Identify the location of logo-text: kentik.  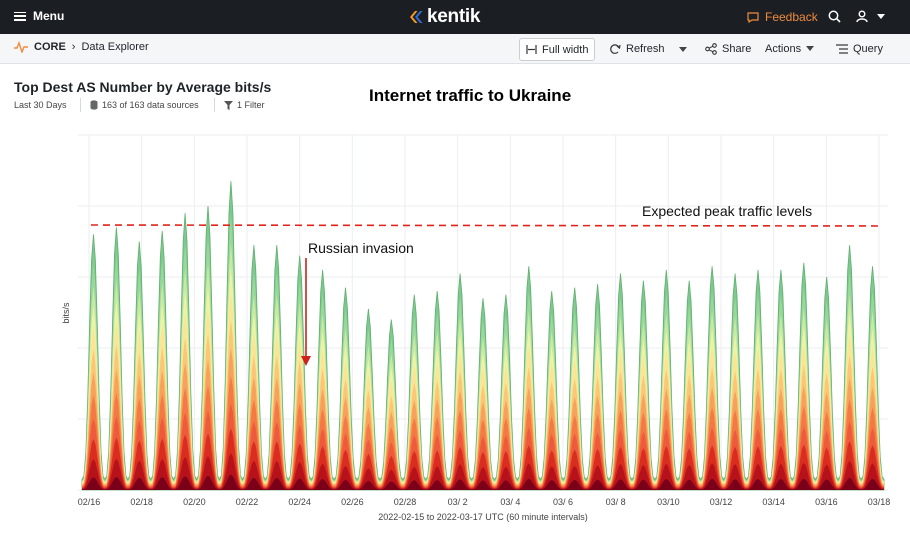
(454, 16).